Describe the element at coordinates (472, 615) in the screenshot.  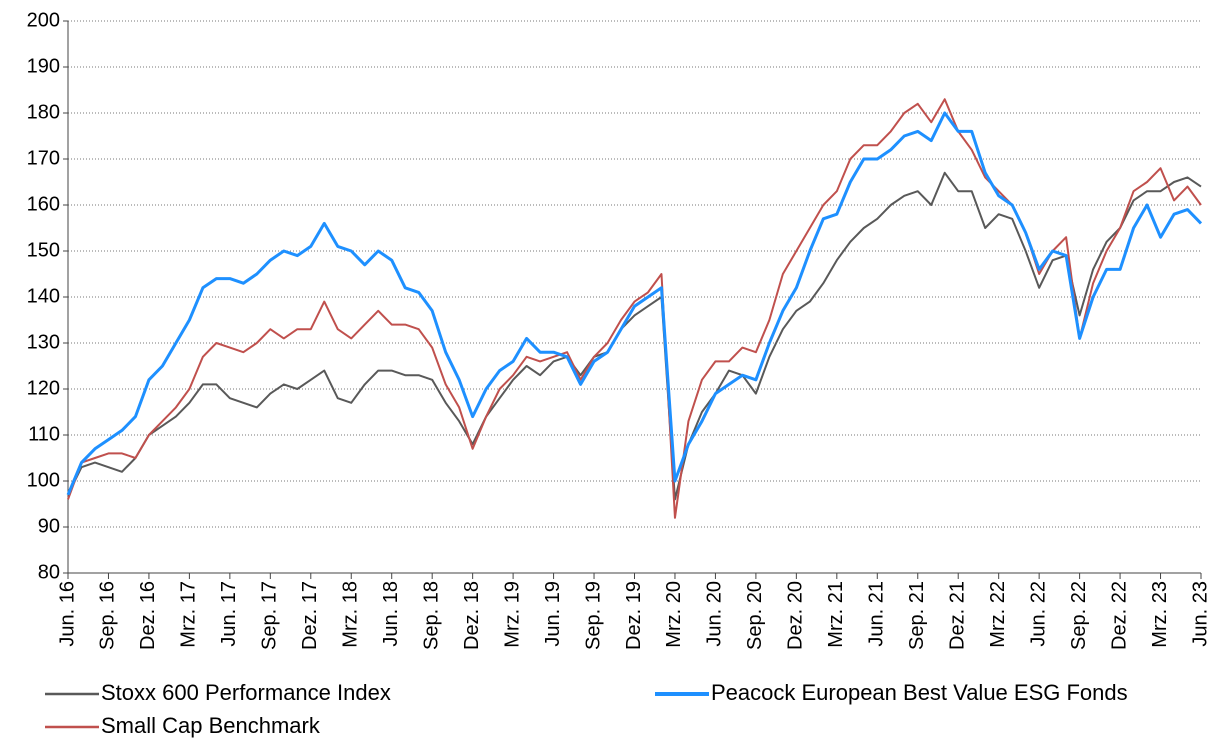
I see `x-tick-label: Dez. 18` at that location.